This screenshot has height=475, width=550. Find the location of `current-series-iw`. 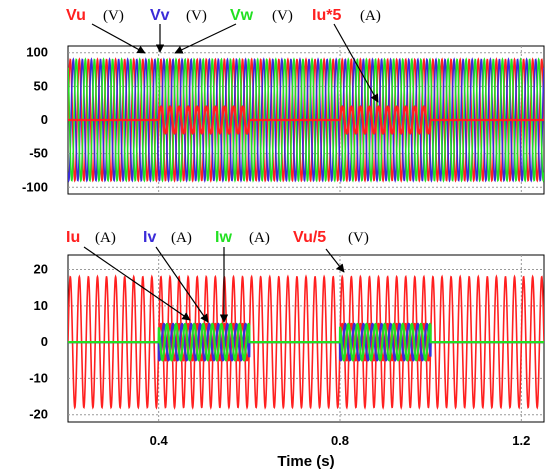

current-series-iw is located at coordinates (306, 342).